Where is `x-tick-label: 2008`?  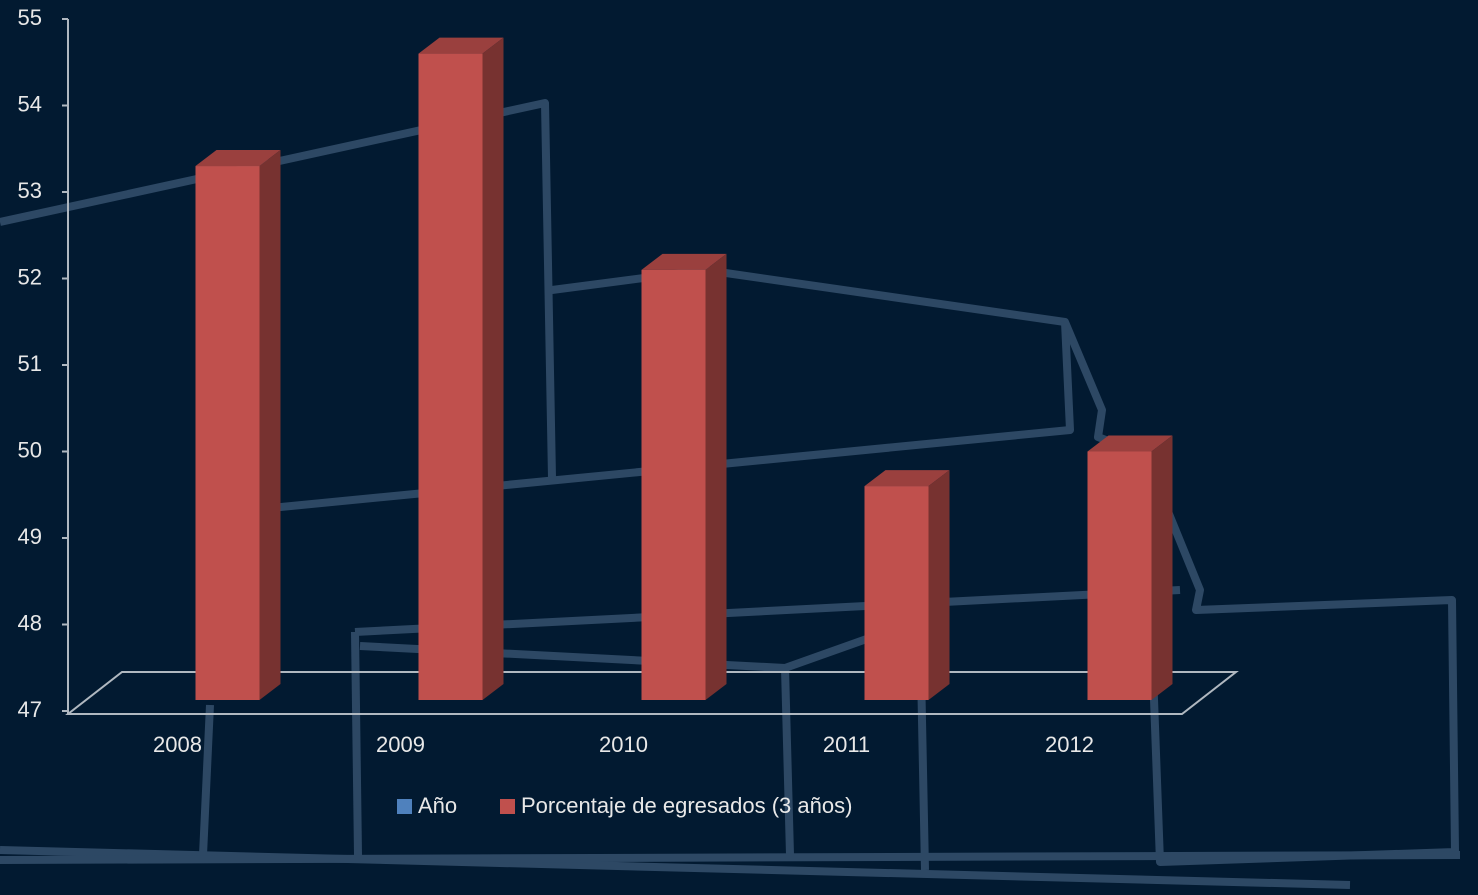
x-tick-label: 2008 is located at coordinates (177, 744).